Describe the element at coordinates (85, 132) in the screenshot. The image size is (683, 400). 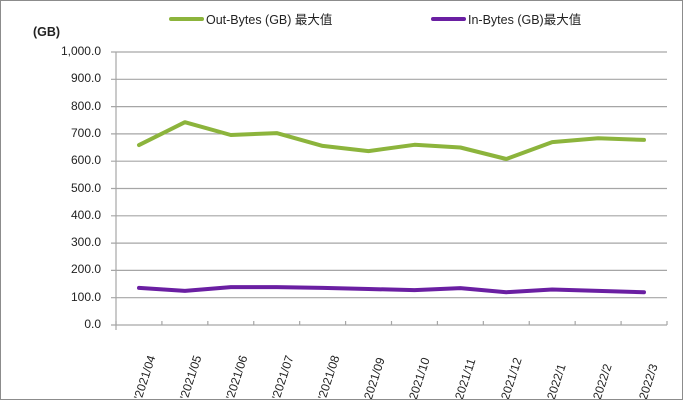
I see `y-tick-label: 700.0` at that location.